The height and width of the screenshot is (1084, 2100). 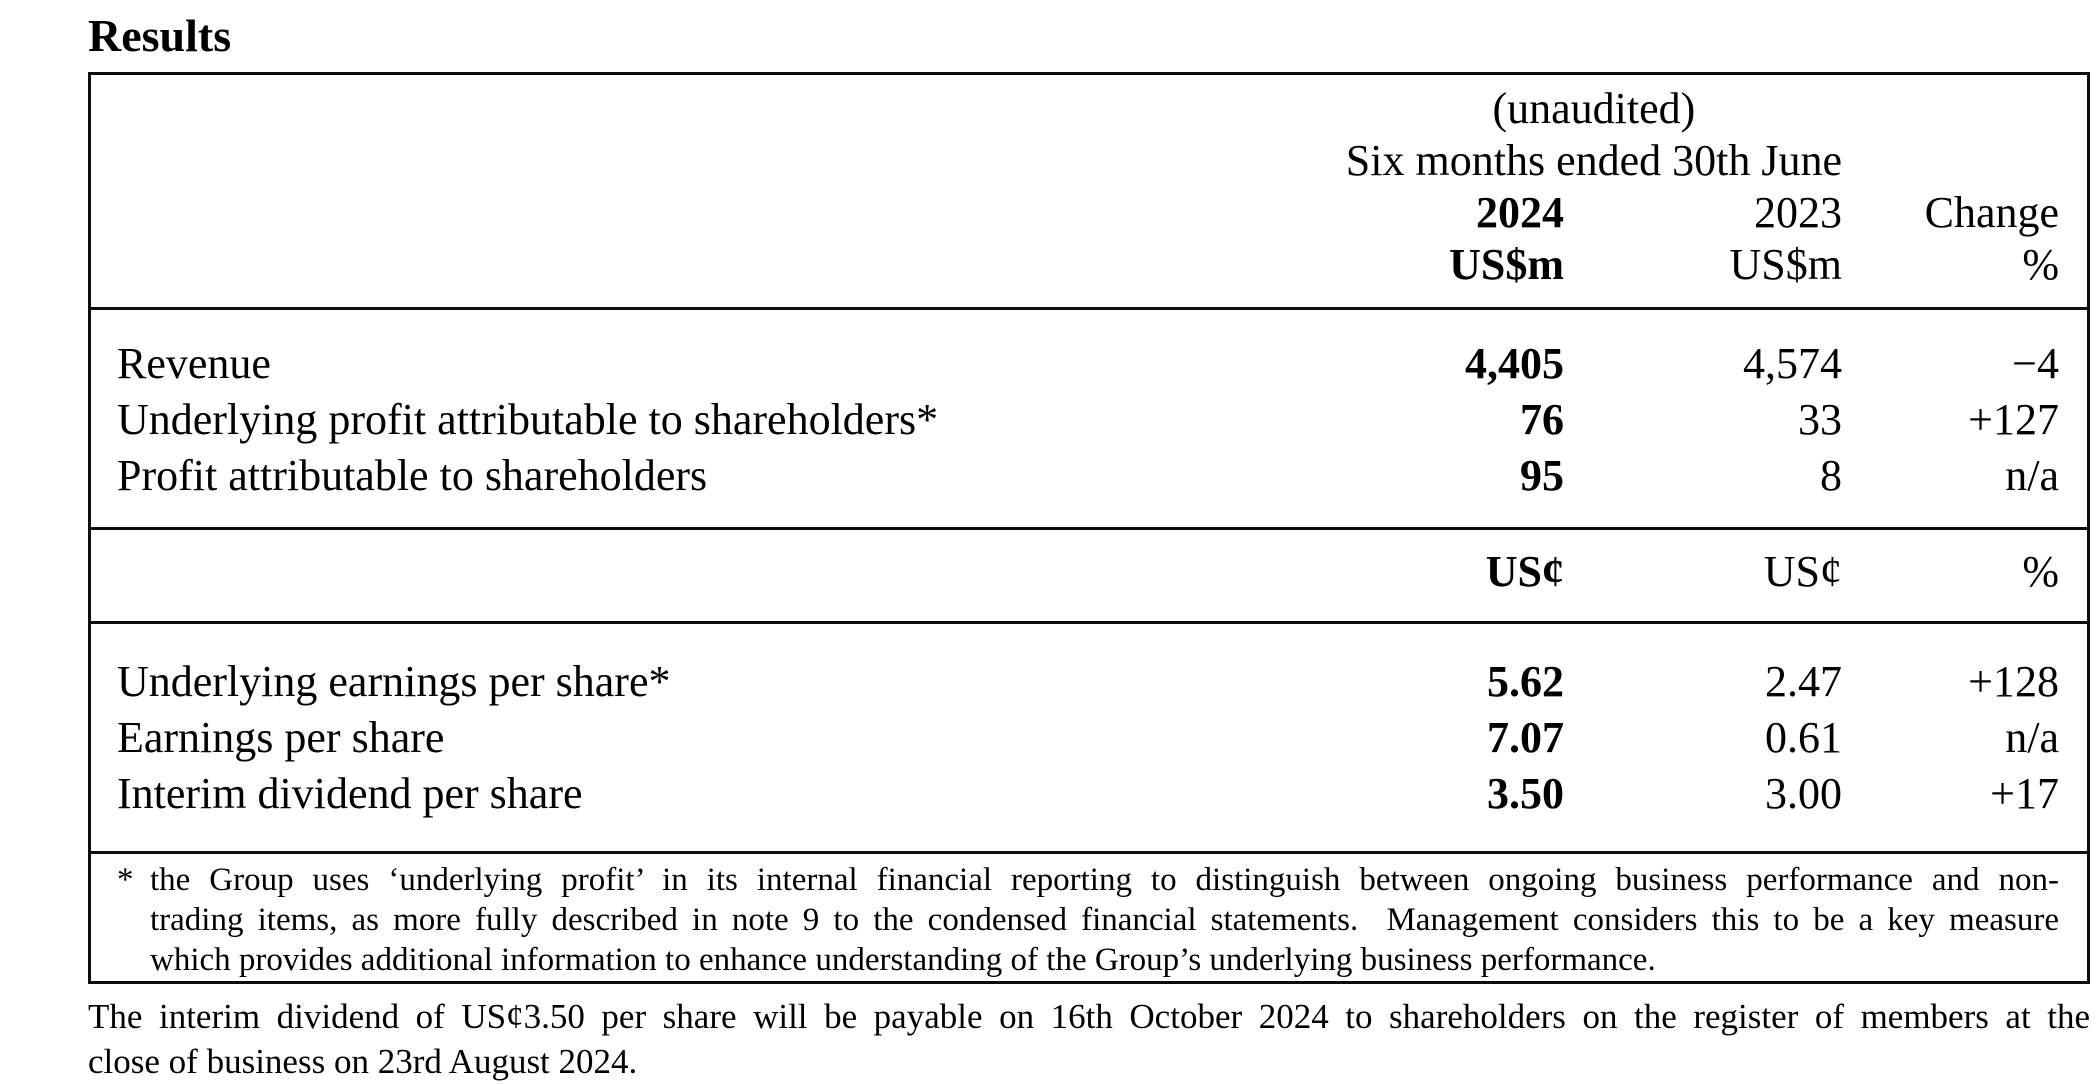 What do you see at coordinates (1593, 160) in the screenshot?
I see `header-period-label: Six months ended 30th June` at bounding box center [1593, 160].